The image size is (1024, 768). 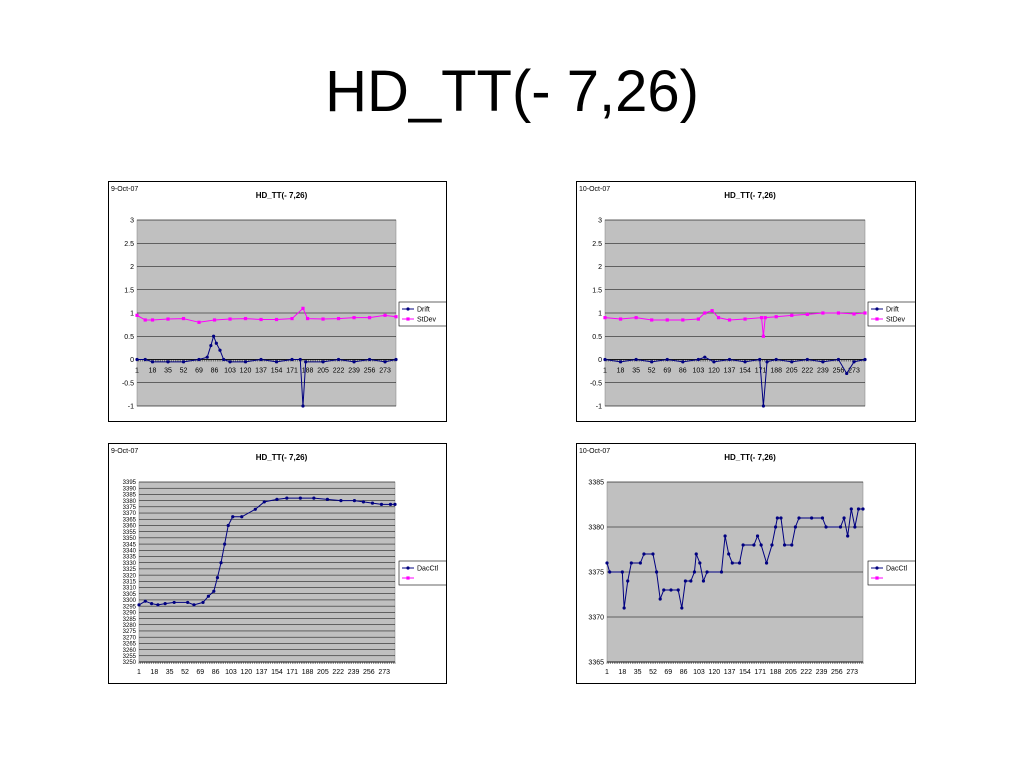 What do you see at coordinates (130, 533) in the screenshot?
I see `y-tick-label: 3355` at bounding box center [130, 533].